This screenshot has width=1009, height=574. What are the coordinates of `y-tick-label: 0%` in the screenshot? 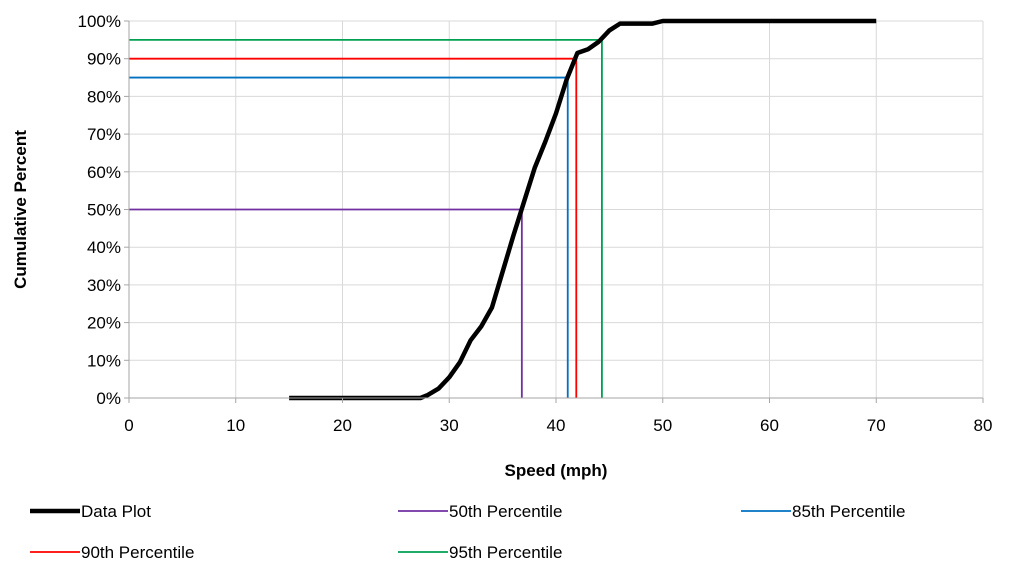 It's located at (108, 398).